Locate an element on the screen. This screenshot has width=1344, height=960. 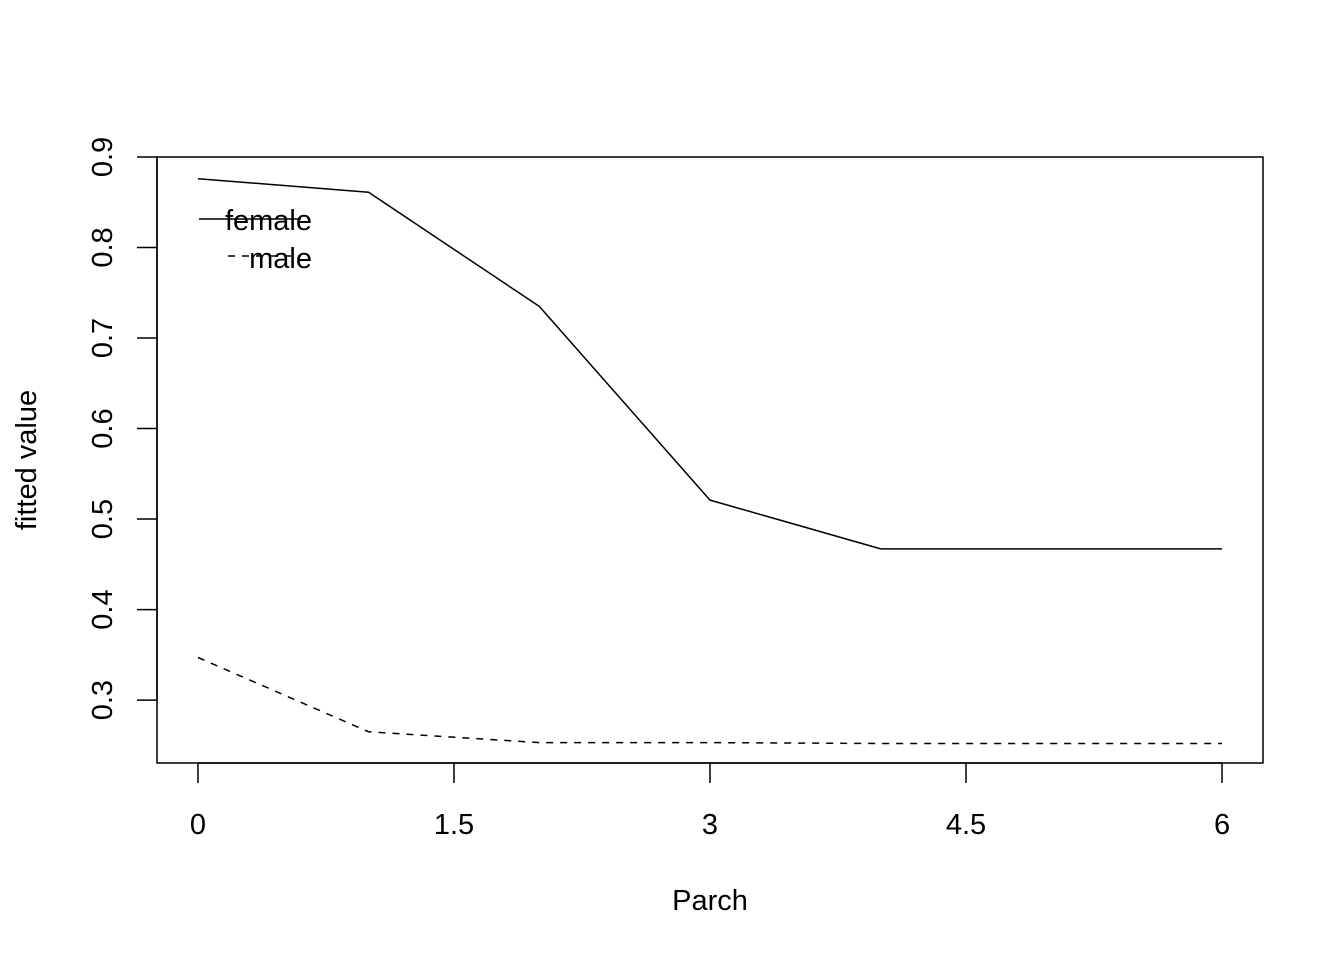
y-tick-label: 0.7 is located at coordinates (103, 338).